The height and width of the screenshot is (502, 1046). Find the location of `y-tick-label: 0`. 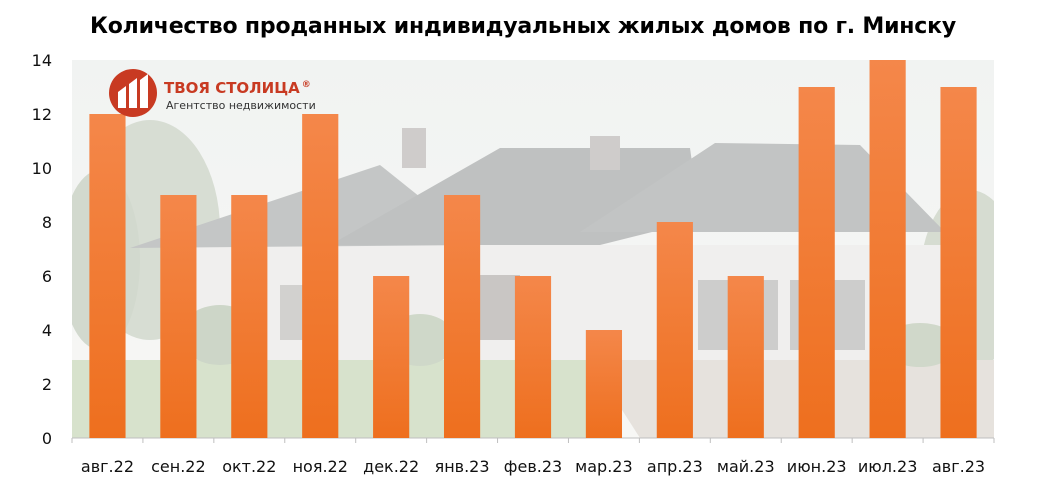

y-tick-label: 0 is located at coordinates (47, 438).